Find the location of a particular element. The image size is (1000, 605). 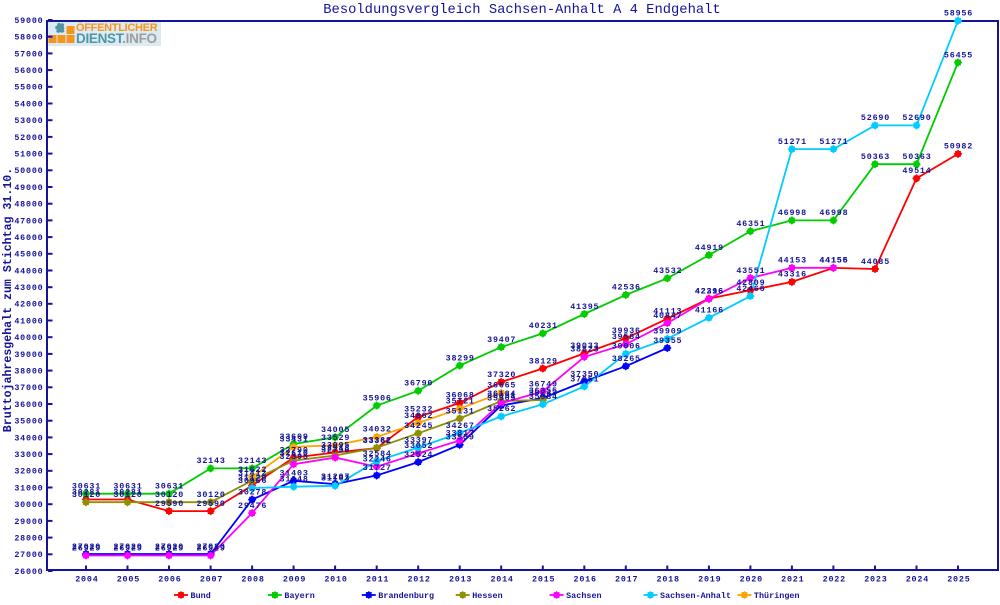

svg-text: 29000 is located at coordinates (28, 522).